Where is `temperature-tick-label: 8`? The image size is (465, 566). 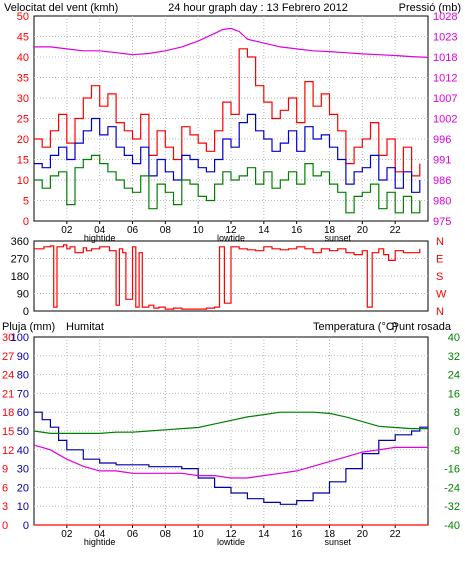
temperature-tick-label: 8 is located at coordinates (457, 413).